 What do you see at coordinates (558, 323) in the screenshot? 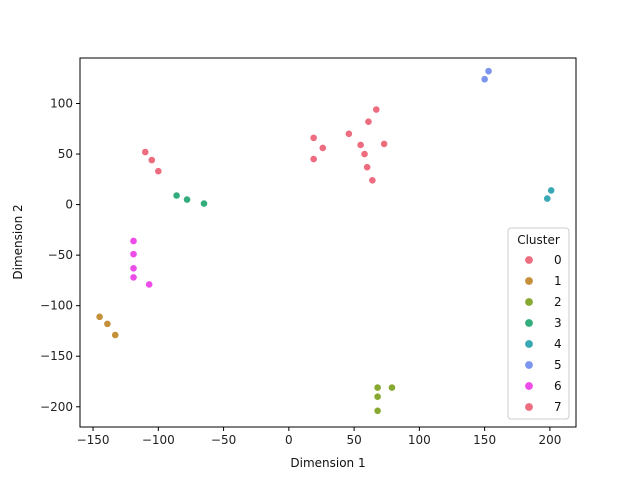
I see `legend-label-3: 3` at bounding box center [558, 323].